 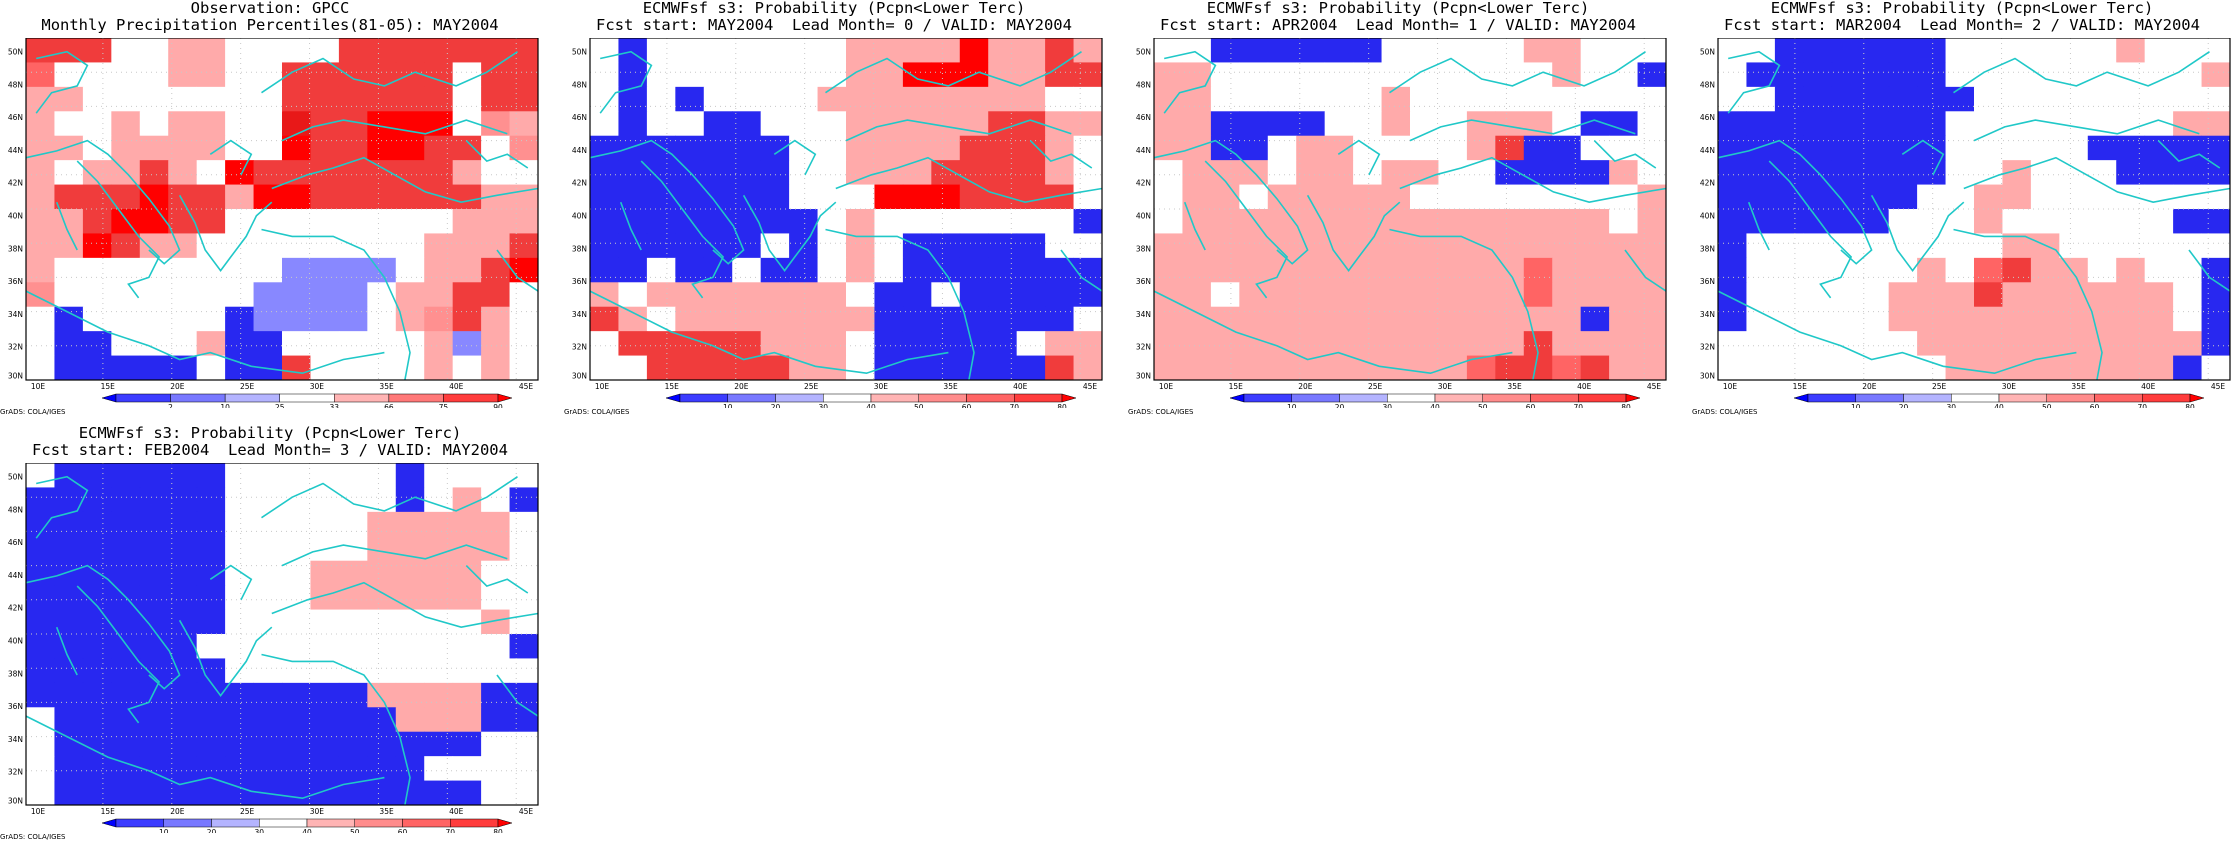 What do you see at coordinates (919, 405) in the screenshot?
I see `colorbar-label: 50` at bounding box center [919, 405].